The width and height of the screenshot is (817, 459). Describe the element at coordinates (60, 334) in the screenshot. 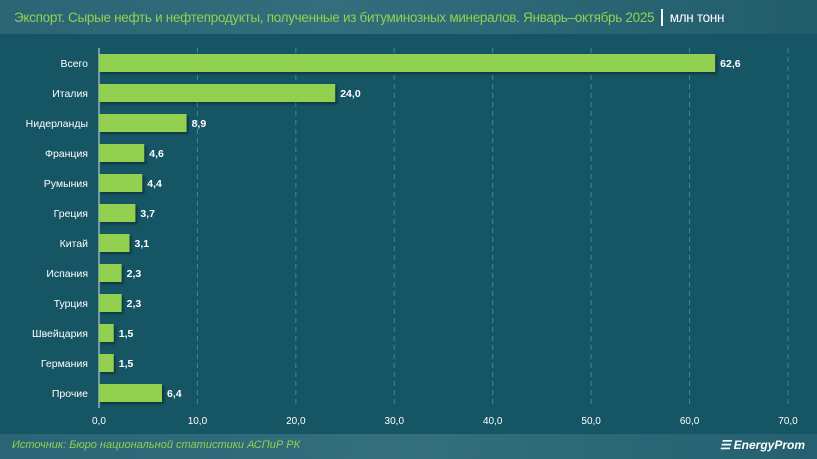

I see `category-label: Швейцария` at that location.